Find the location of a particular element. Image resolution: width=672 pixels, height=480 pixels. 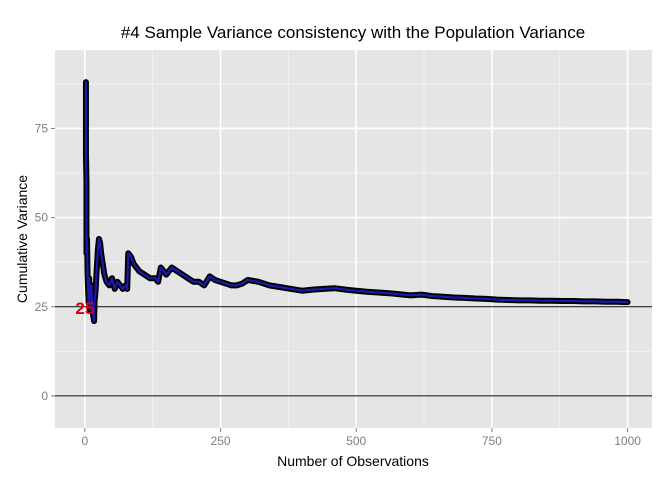

x-axis-ticks: 0 250 500 750 1000 is located at coordinates (361, 438).